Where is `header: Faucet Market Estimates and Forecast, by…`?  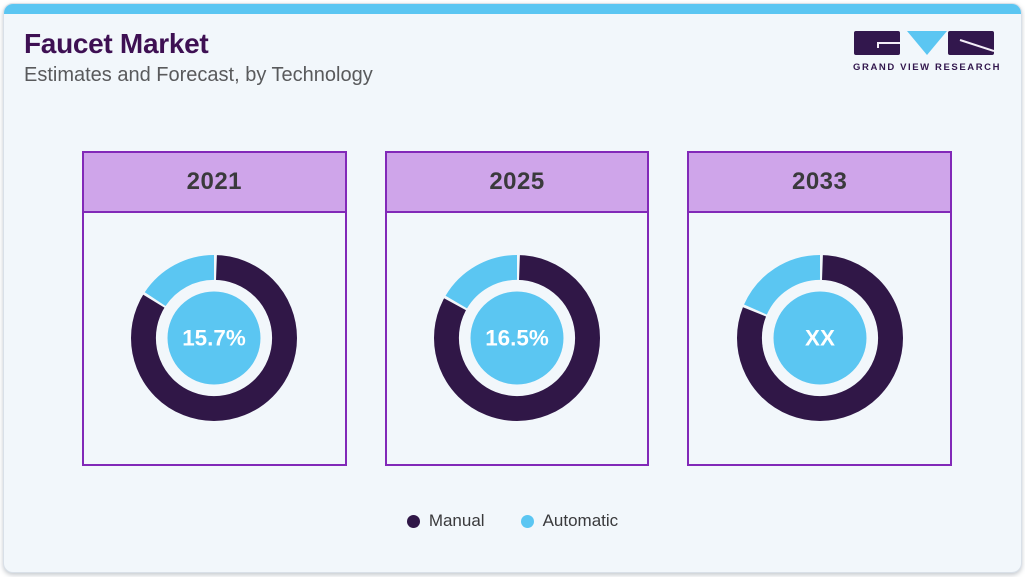
header: Faucet Market Estimates and Forecast, by… is located at coordinates (512, 50).